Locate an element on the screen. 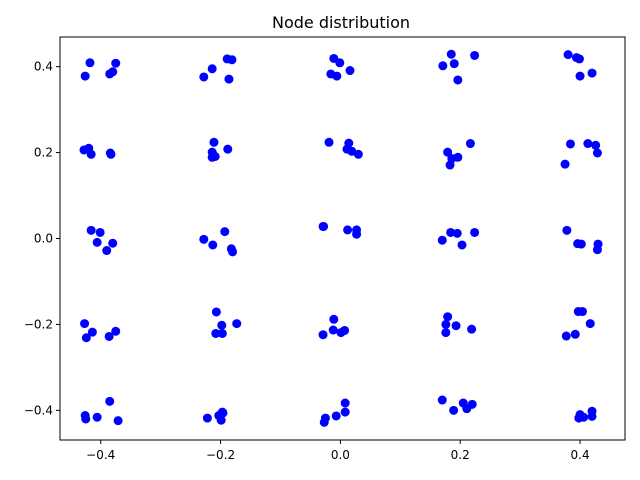 The height and width of the screenshot is (480, 640). chart-title: Node distribution is located at coordinates (341, 22).